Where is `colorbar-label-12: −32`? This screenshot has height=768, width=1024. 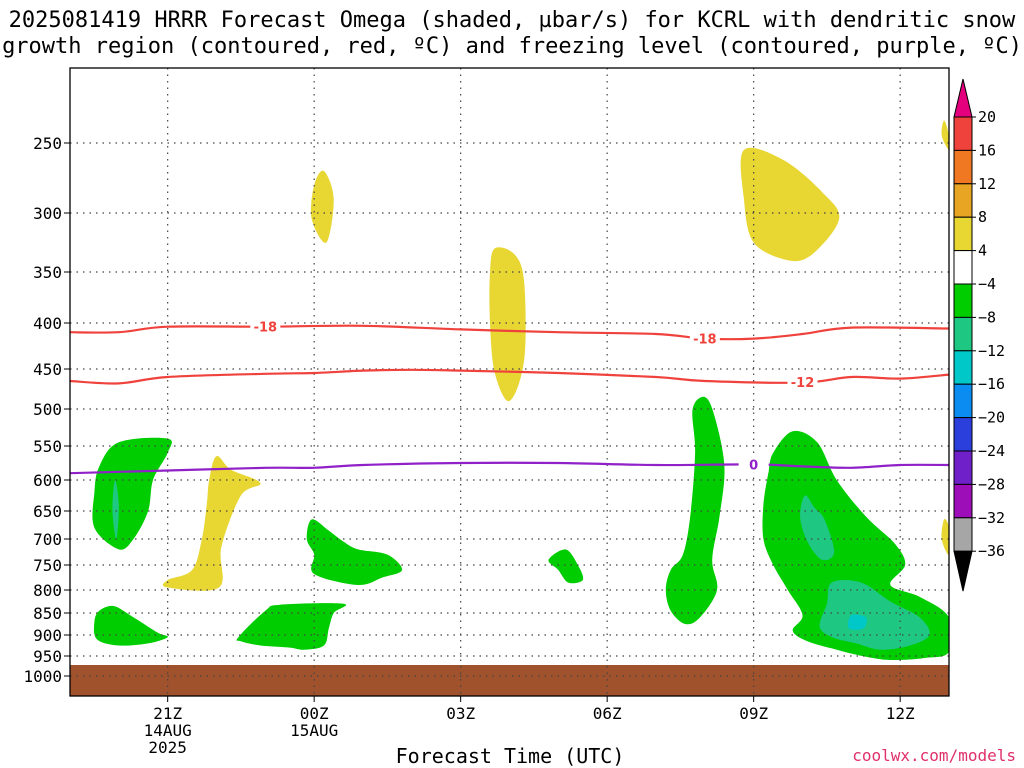 colorbar-label-12: −32 is located at coordinates (991, 518).